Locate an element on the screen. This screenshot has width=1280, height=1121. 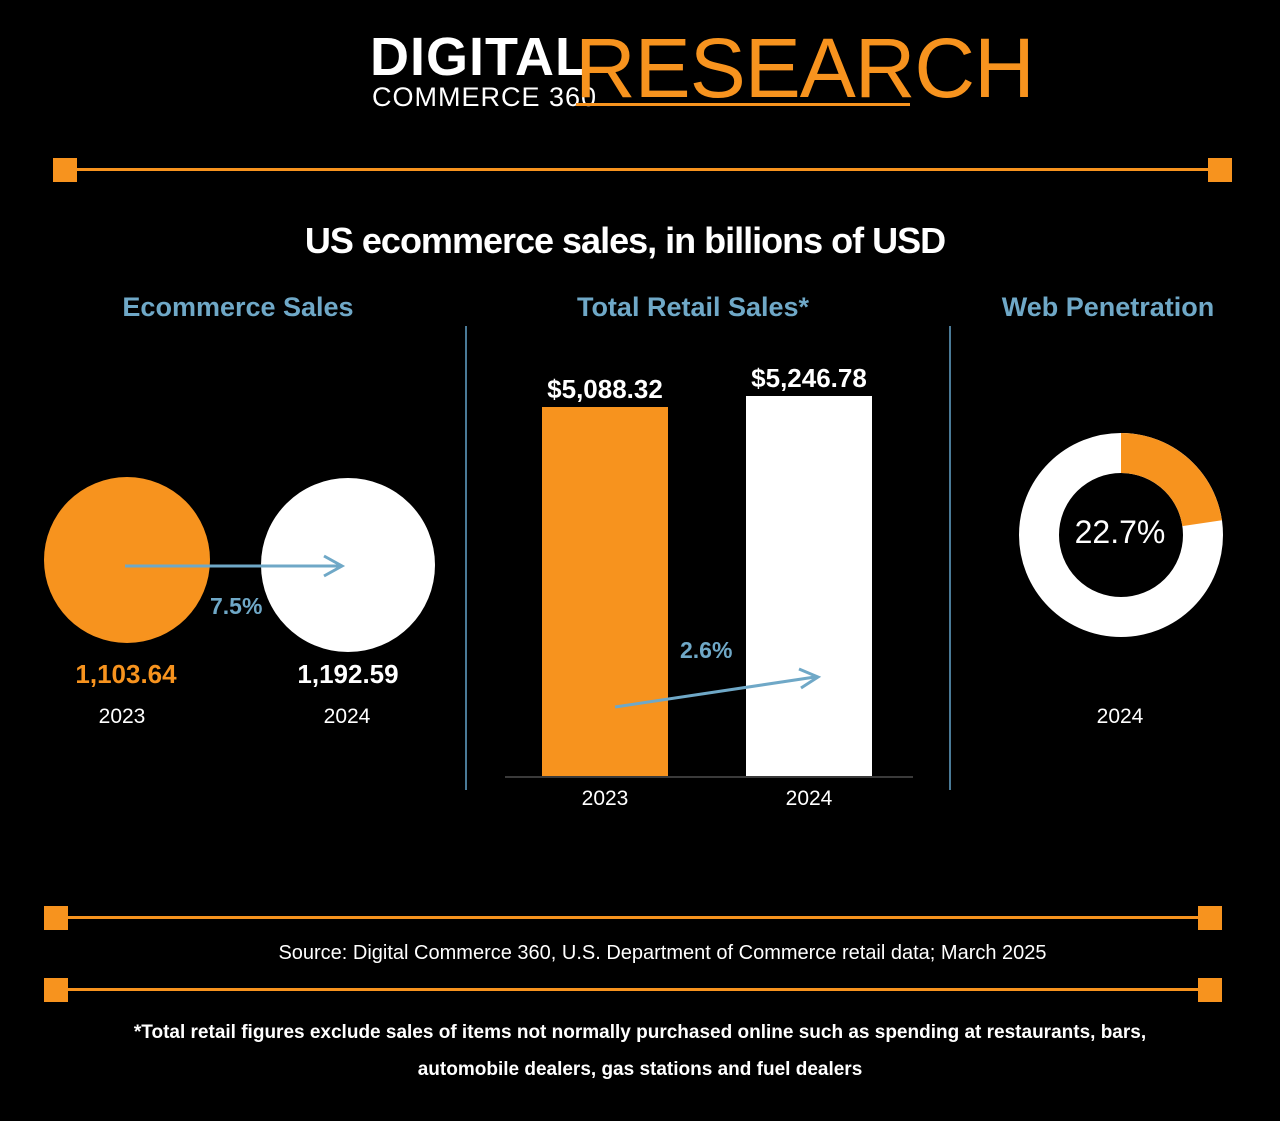
ecommerce-value-2024: 1,192.59 is located at coordinates (348, 674).